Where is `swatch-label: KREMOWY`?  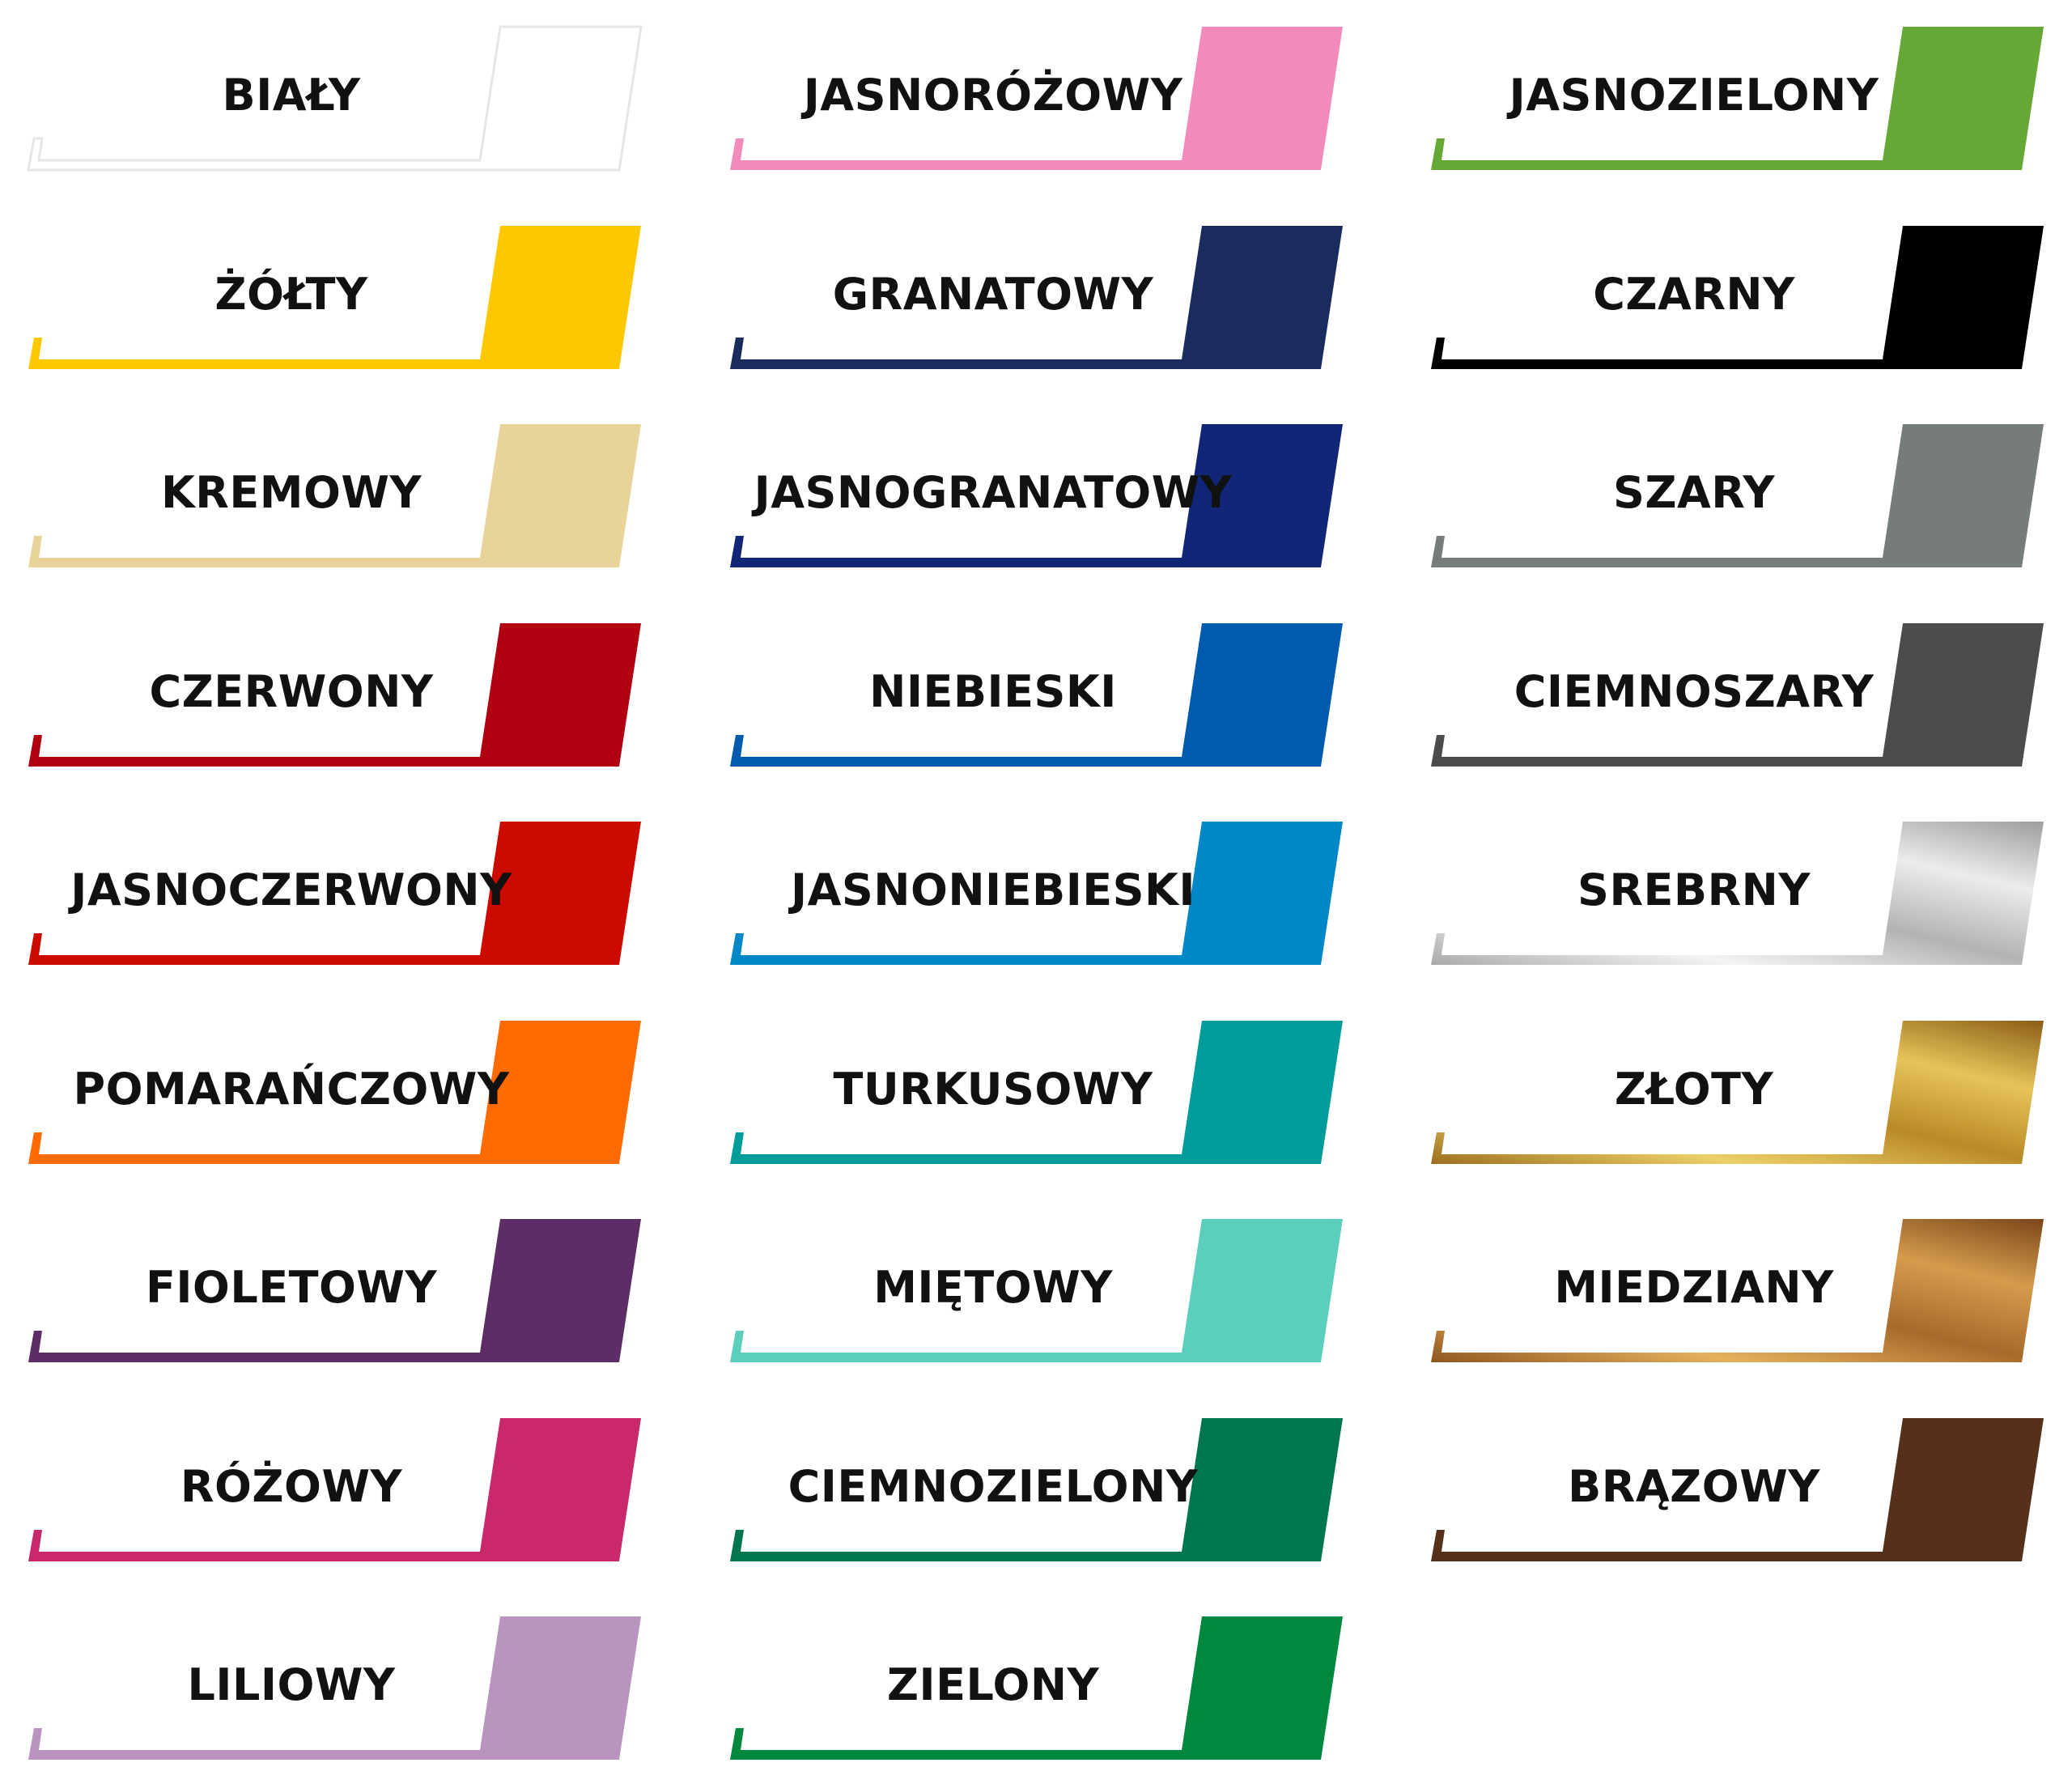
swatch-label: KREMOWY is located at coordinates (291, 492).